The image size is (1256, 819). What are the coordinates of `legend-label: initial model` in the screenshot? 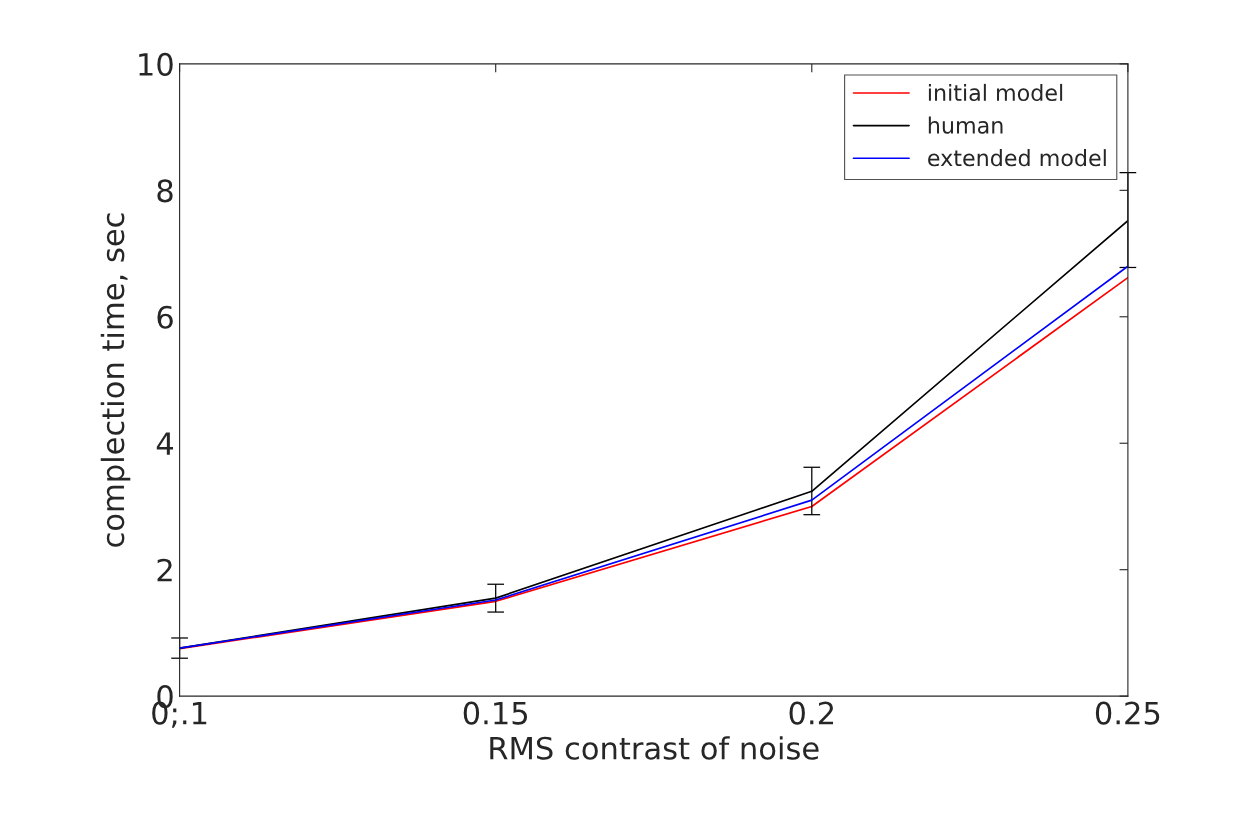 It's located at (995, 92).